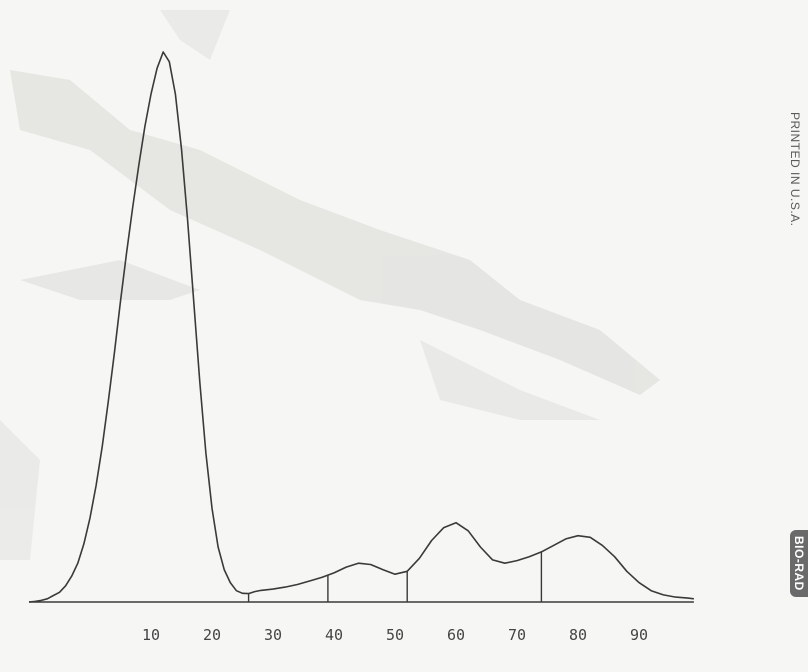 The width and height of the screenshot is (808, 672). I want to click on x-tick-label: 70, so click(517, 635).